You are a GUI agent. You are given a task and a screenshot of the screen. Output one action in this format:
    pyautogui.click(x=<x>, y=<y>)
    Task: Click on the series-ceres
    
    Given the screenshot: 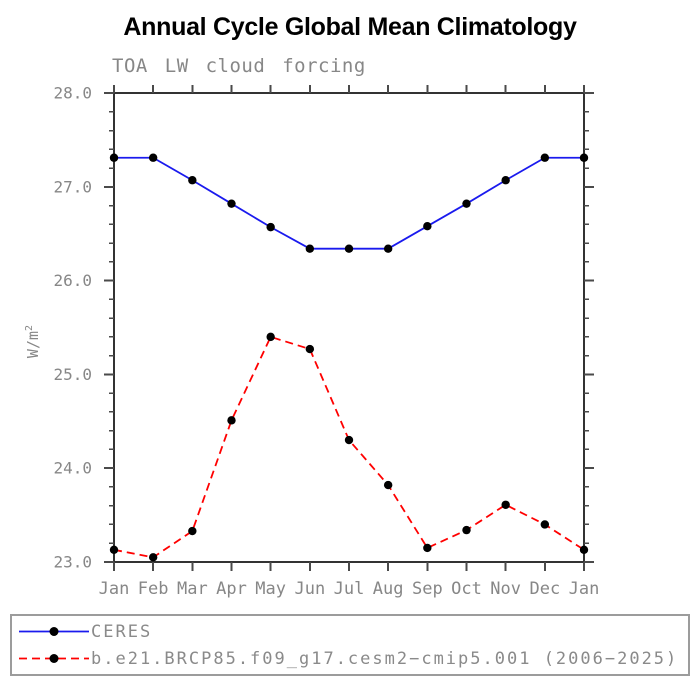 What is the action you would take?
    pyautogui.click(x=349, y=203)
    